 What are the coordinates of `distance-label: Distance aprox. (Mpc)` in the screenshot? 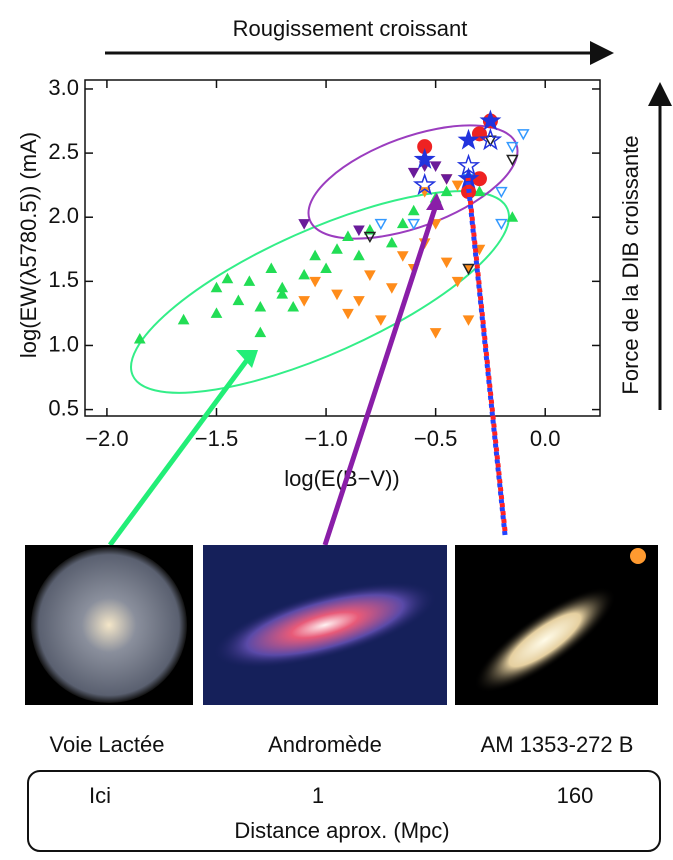 It's located at (341, 830).